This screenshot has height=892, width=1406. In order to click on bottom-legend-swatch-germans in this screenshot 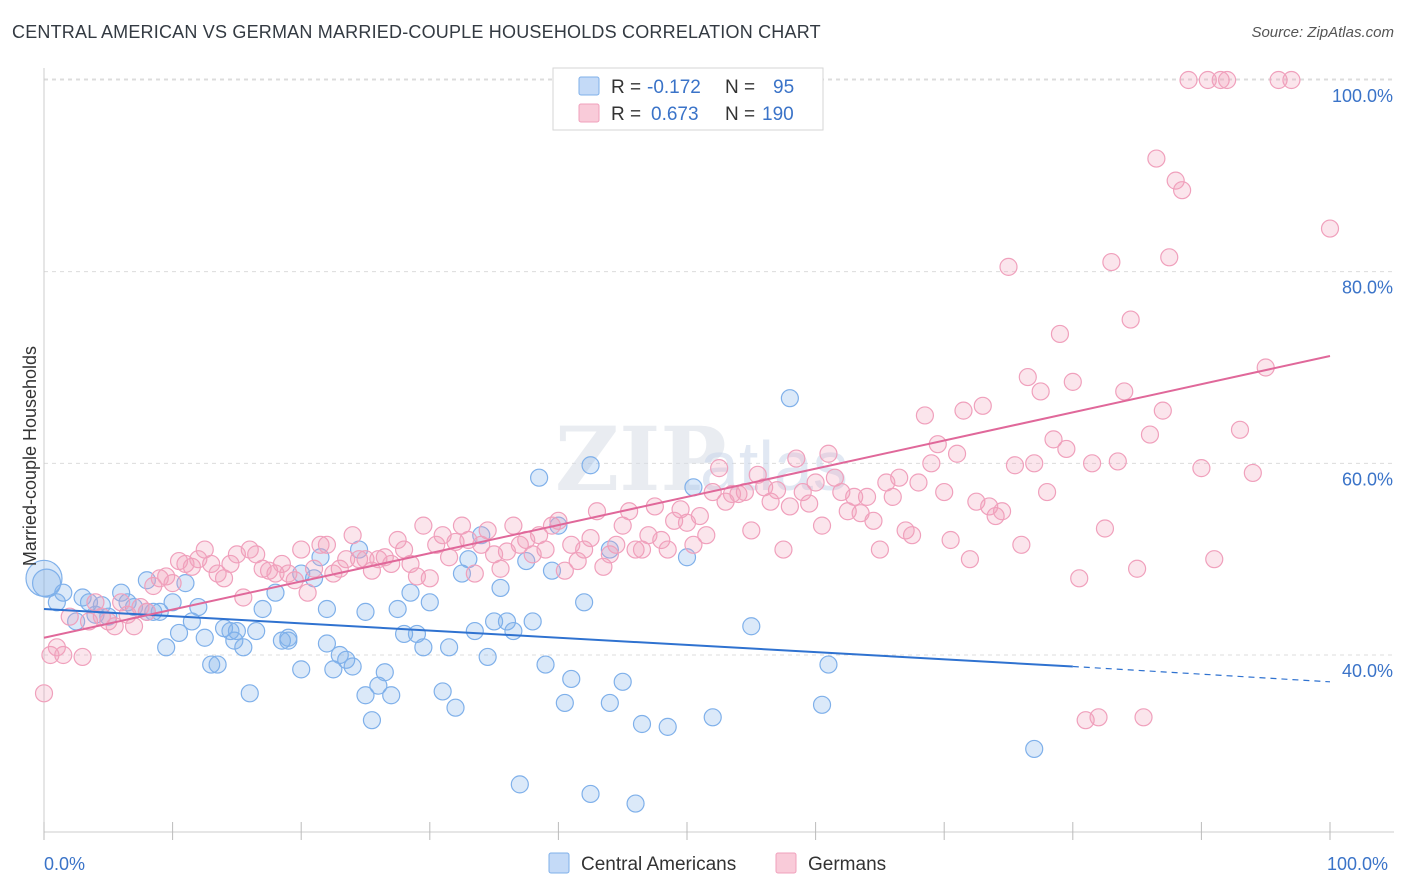, I will do `click(786, 863)`.